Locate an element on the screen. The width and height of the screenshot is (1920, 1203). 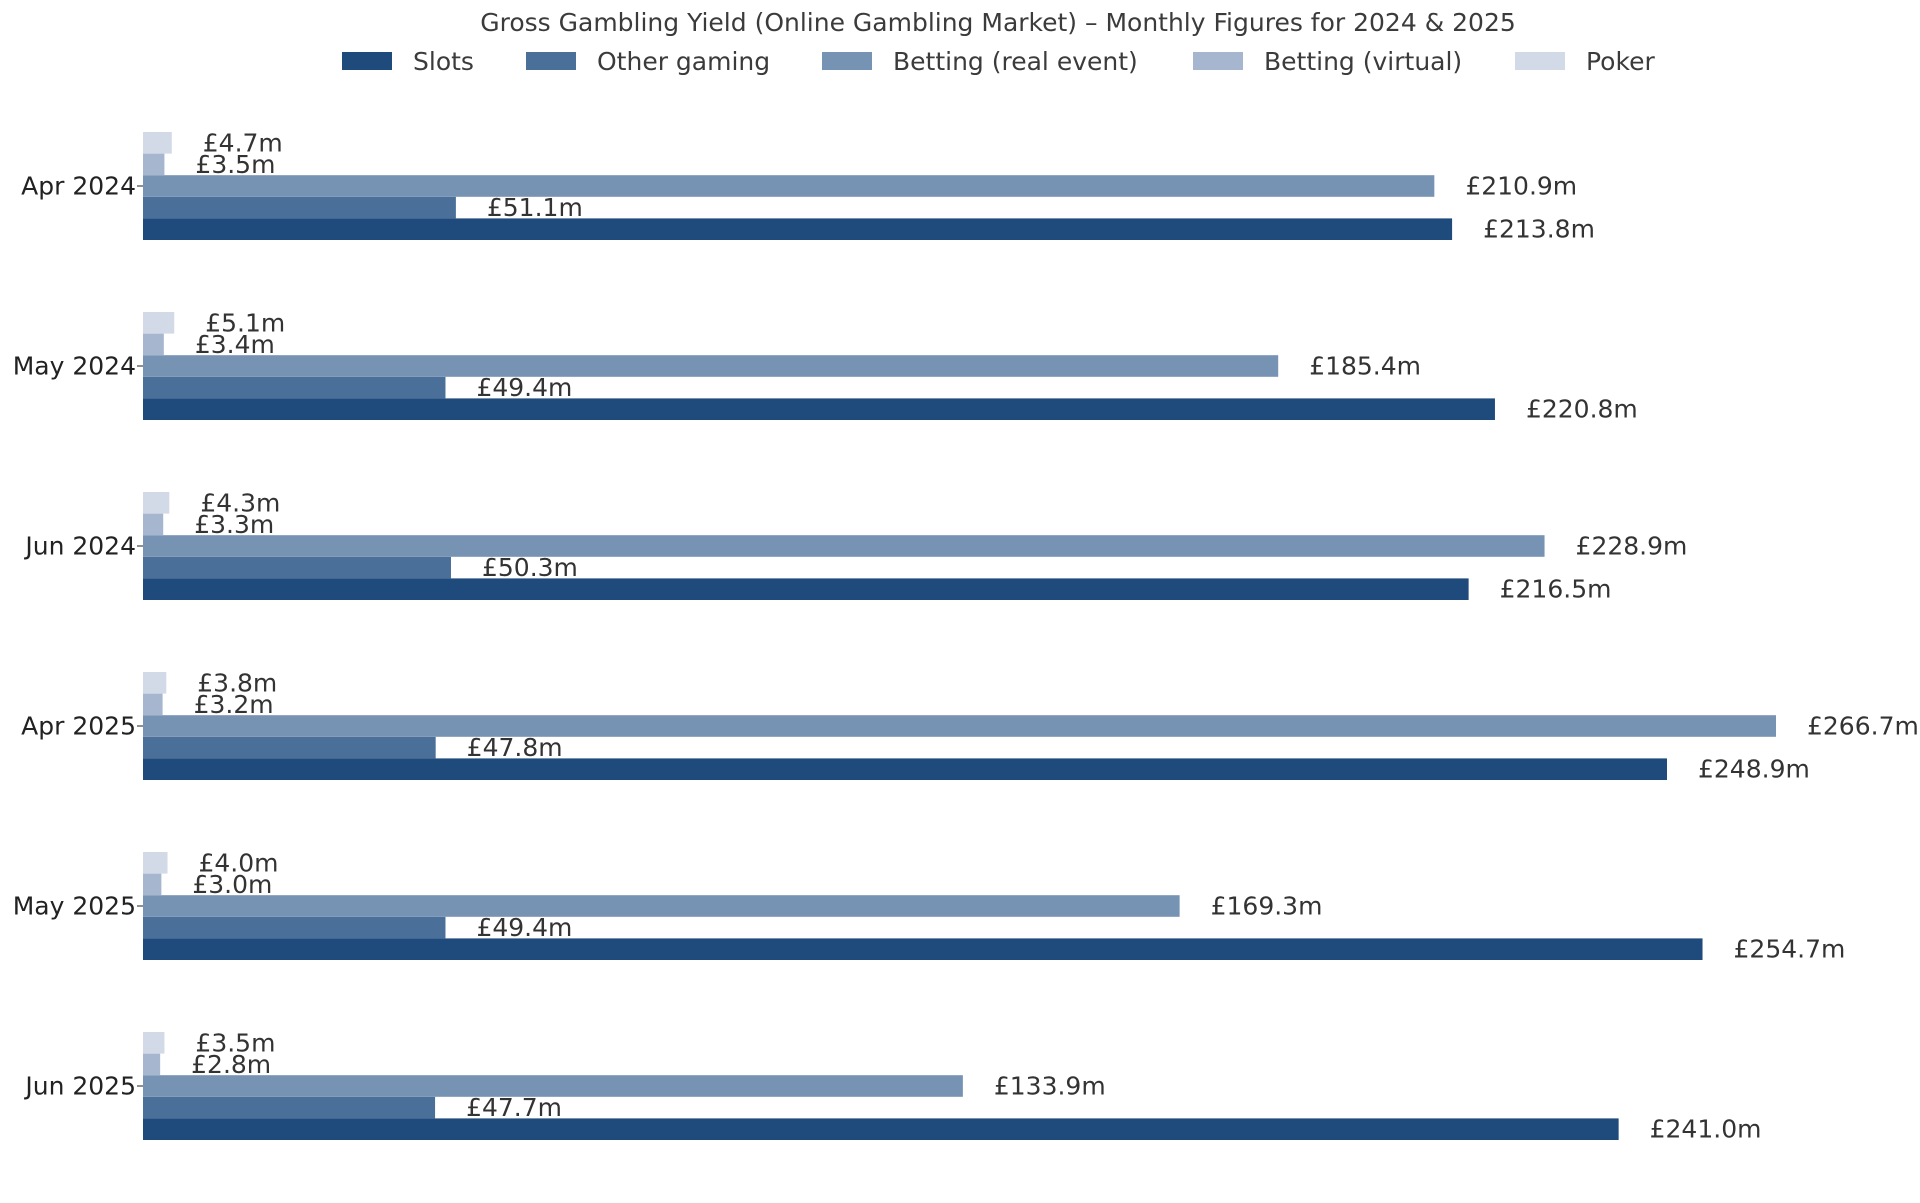
bar-poker-apr-2025 is located at coordinates (155, 683).